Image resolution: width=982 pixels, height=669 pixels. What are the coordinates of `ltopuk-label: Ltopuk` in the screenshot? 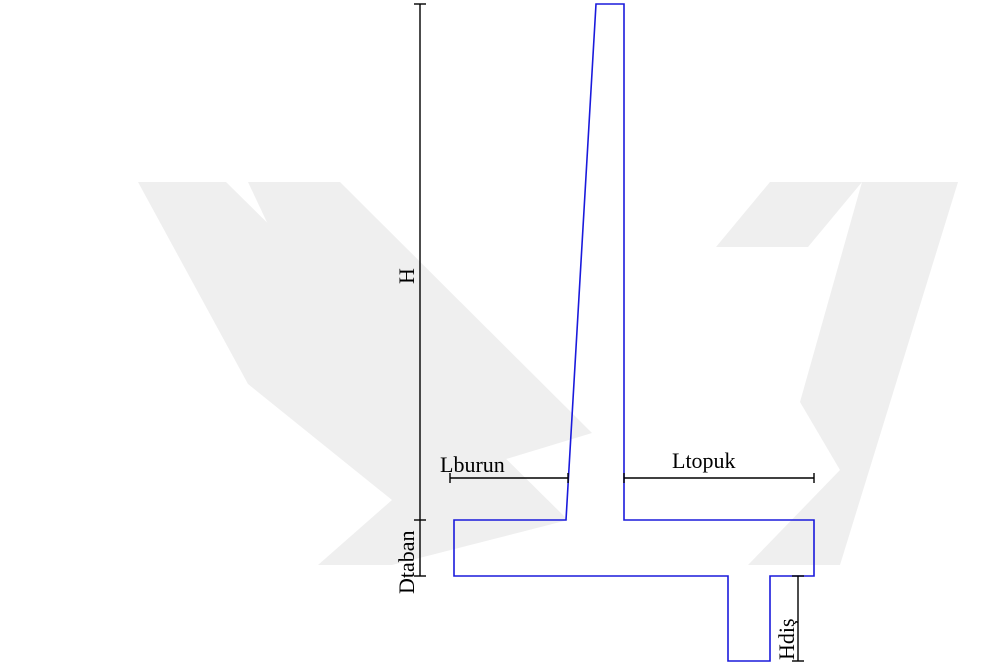 It's located at (704, 460).